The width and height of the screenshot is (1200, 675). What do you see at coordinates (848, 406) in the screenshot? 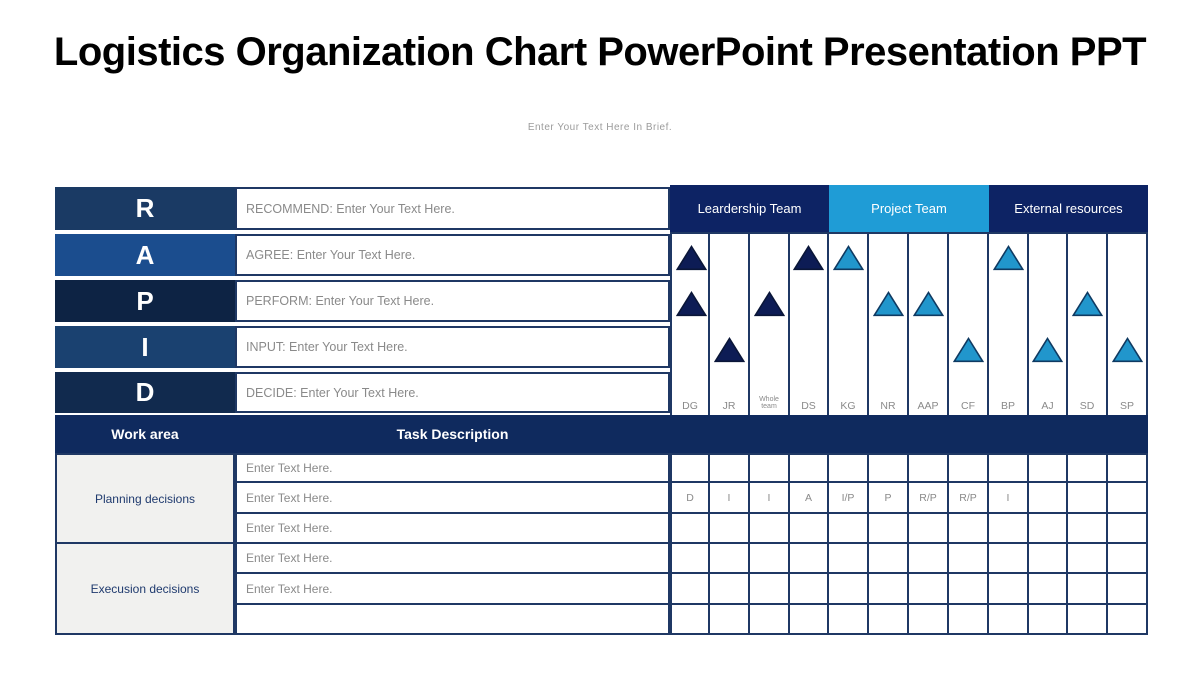
I see `person-label: KG` at bounding box center [848, 406].